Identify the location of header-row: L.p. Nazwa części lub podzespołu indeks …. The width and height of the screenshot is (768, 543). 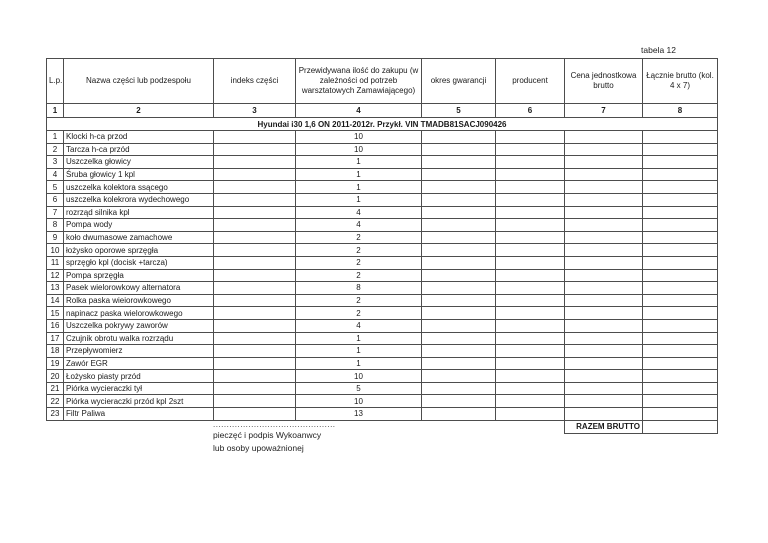
(382, 81).